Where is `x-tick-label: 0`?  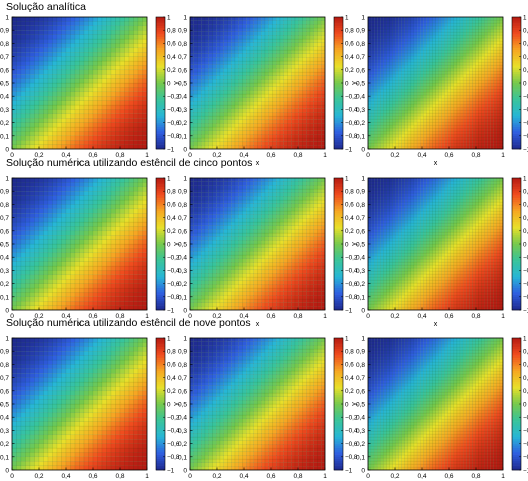
x-tick-label: 0 is located at coordinates (368, 155).